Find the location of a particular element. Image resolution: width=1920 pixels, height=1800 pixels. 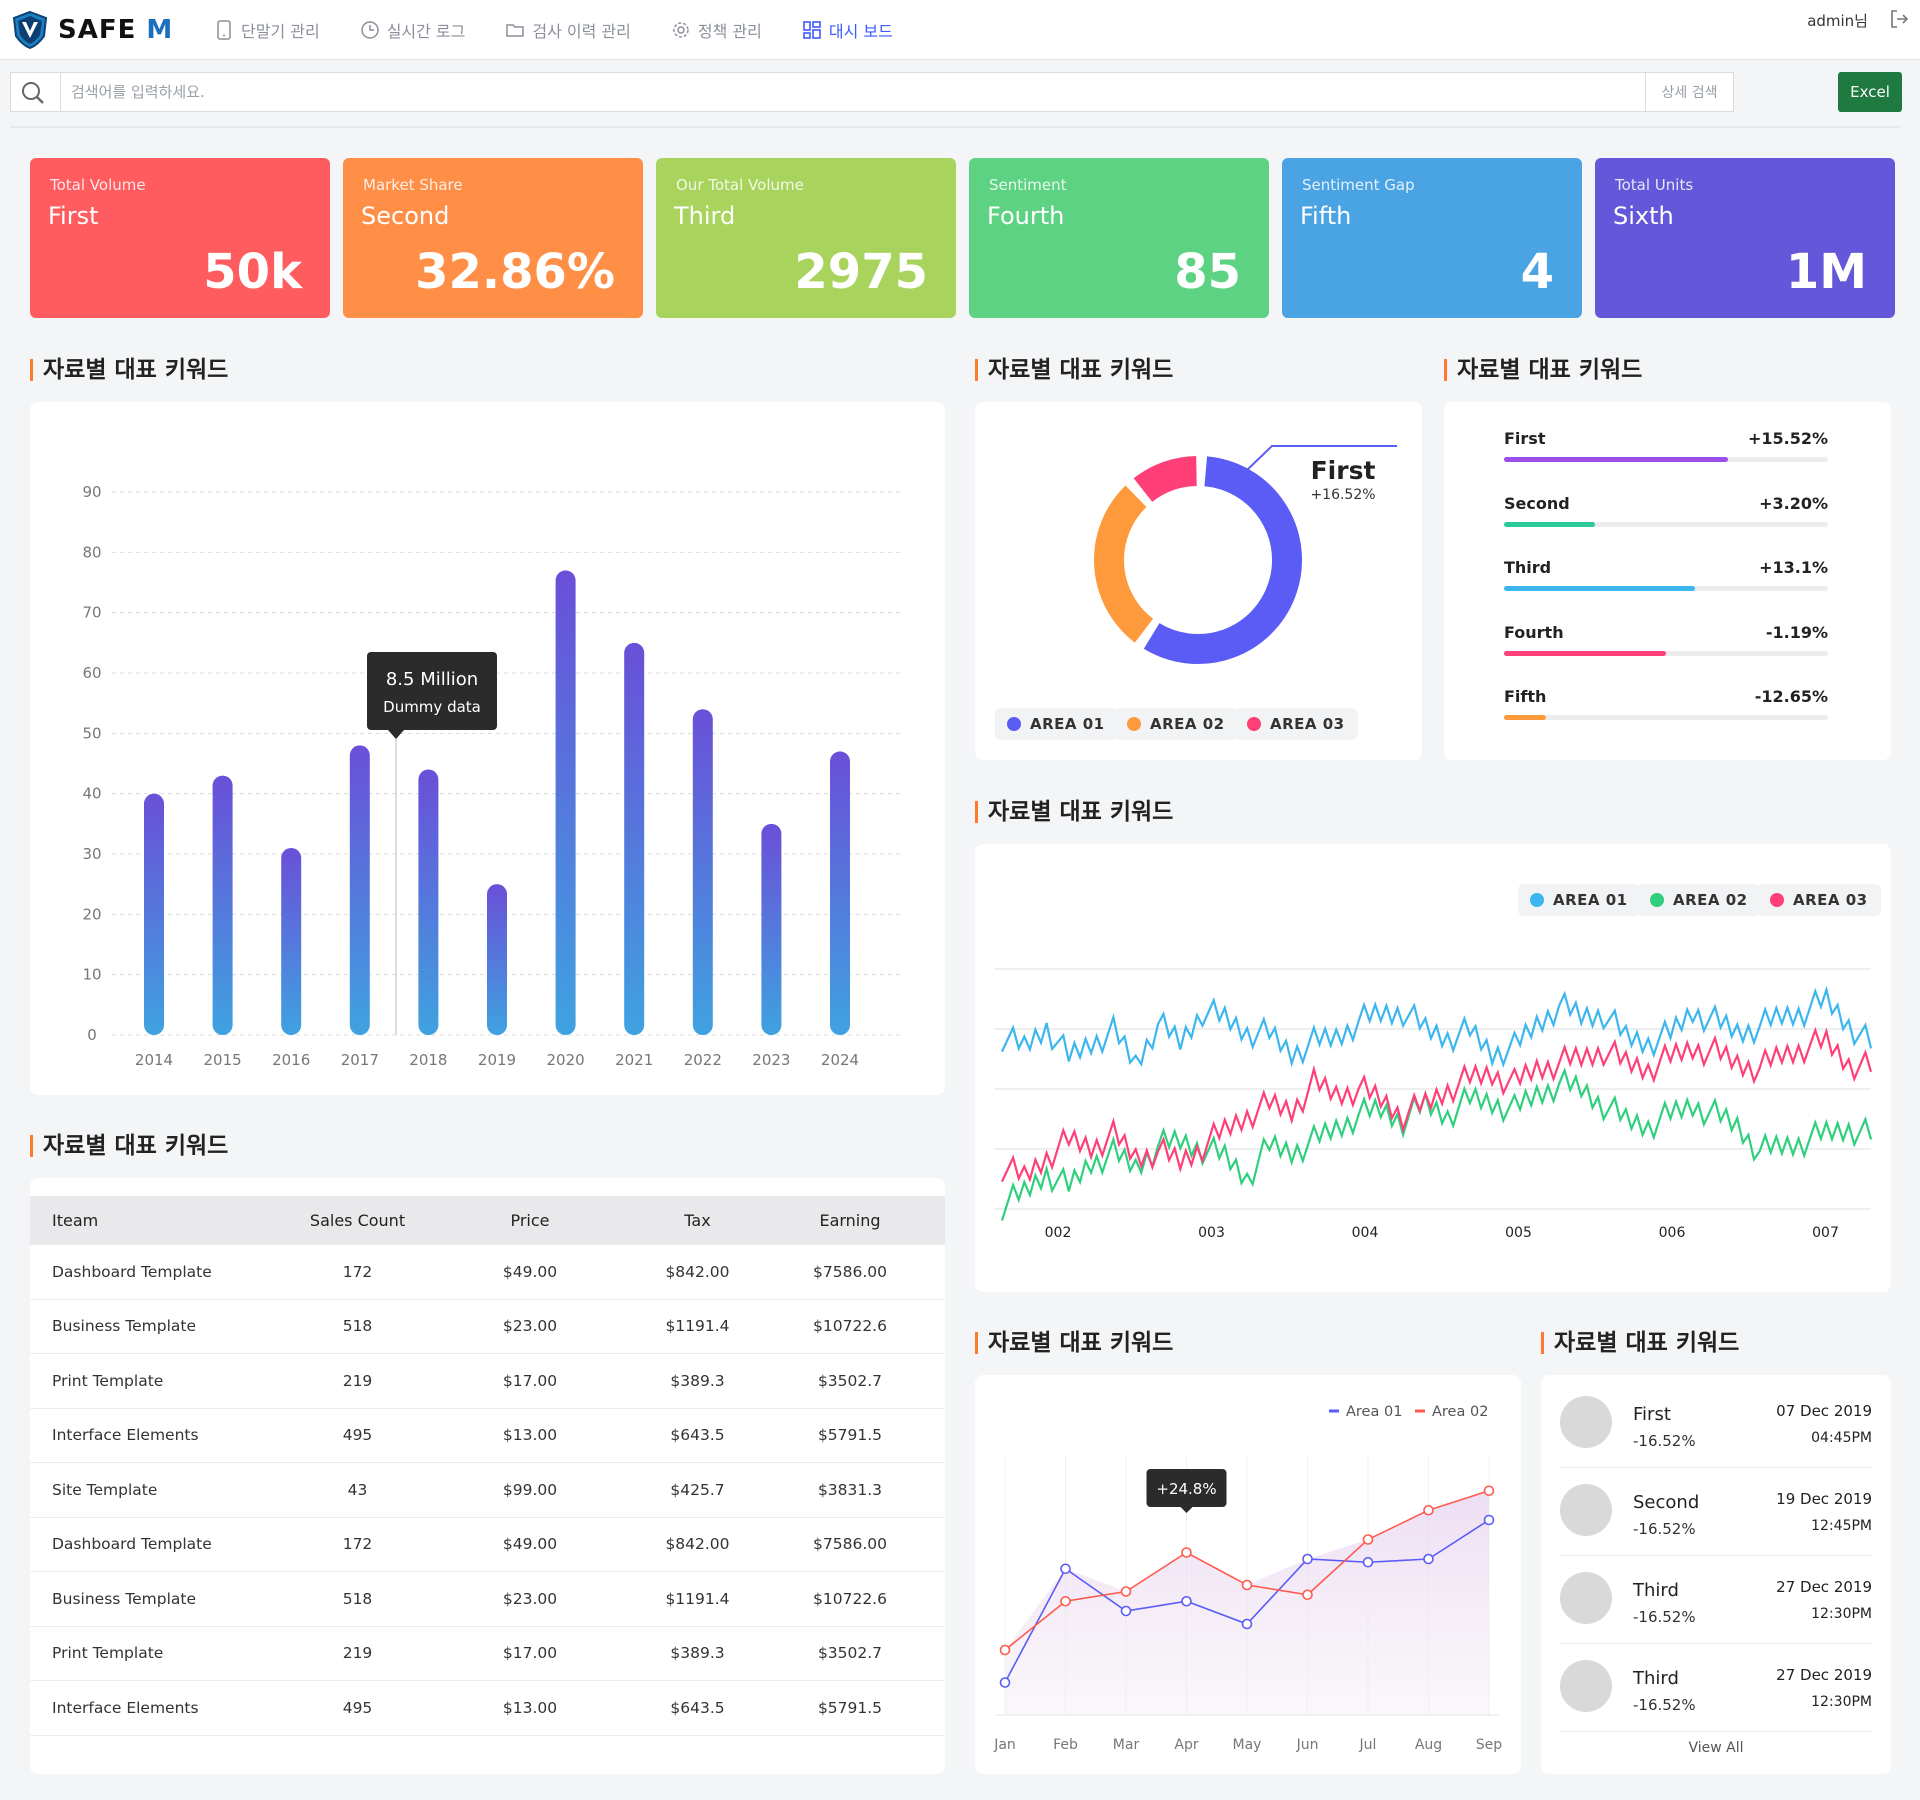

divider is located at coordinates (955, 127).